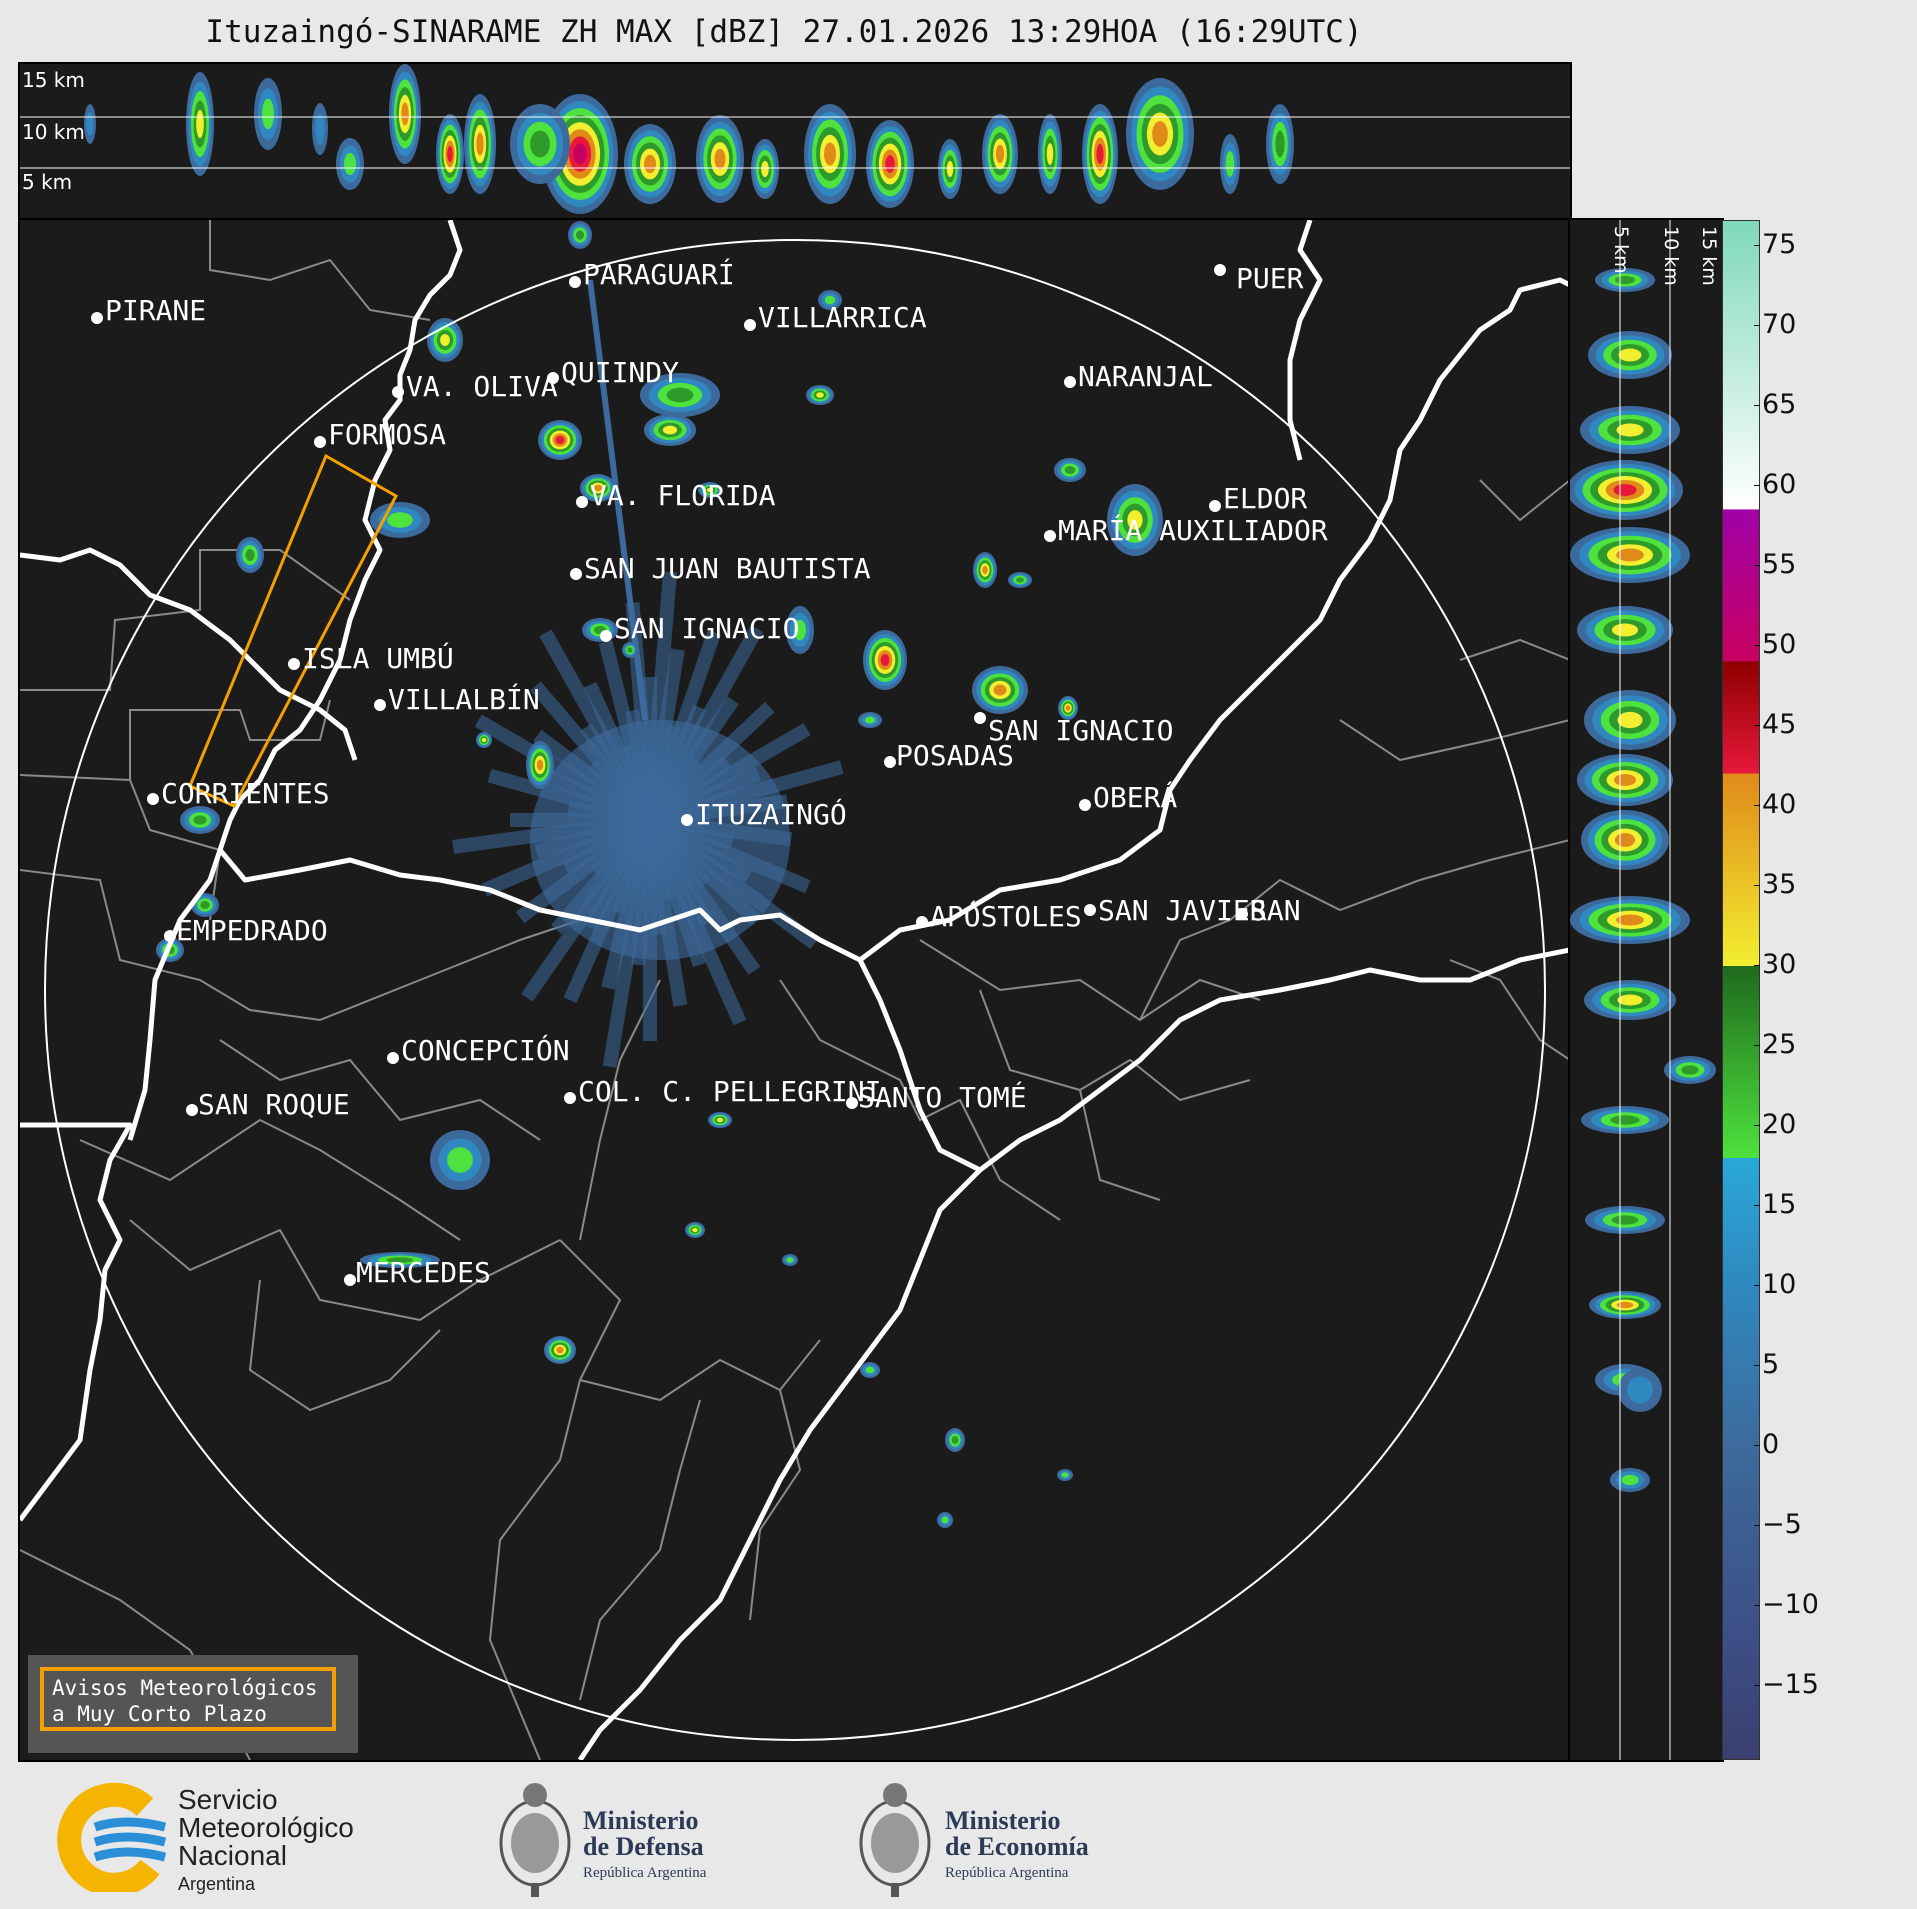 This screenshot has height=1909, width=1917. What do you see at coordinates (683, 495) in the screenshot?
I see `city-label: VA. FLORIDA` at bounding box center [683, 495].